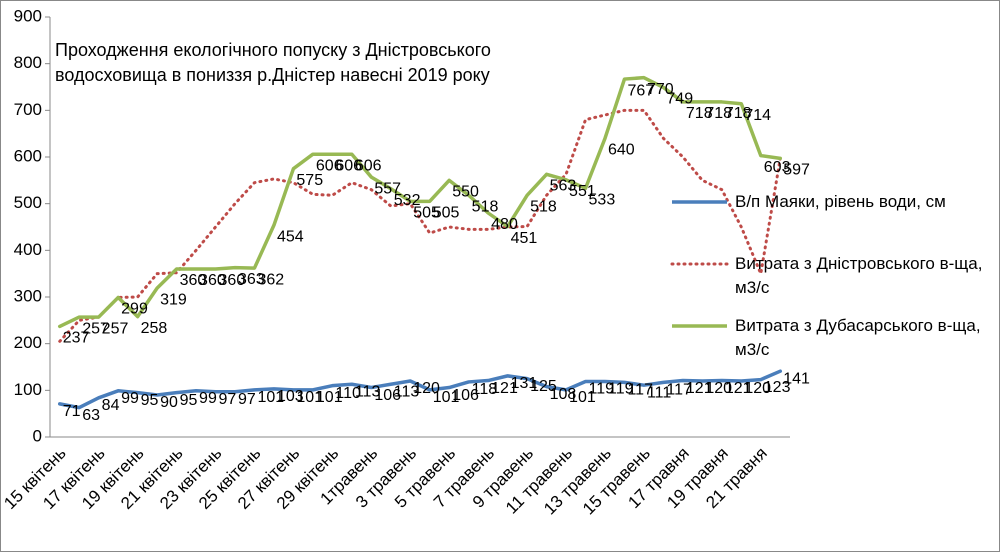  Describe the element at coordinates (111, 405) in the screenshot. I see `data-label: 84` at that location.